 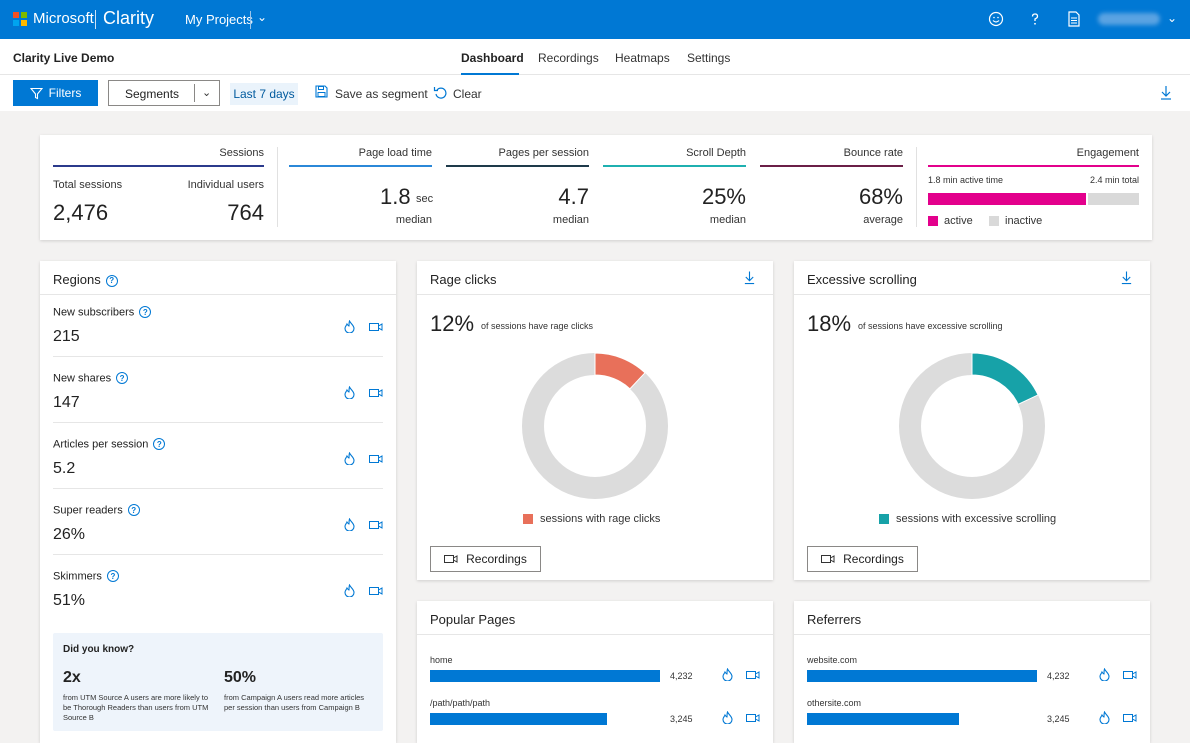 What do you see at coordinates (413, 220) in the screenshot?
I see `page-load-sub: median` at bounding box center [413, 220].